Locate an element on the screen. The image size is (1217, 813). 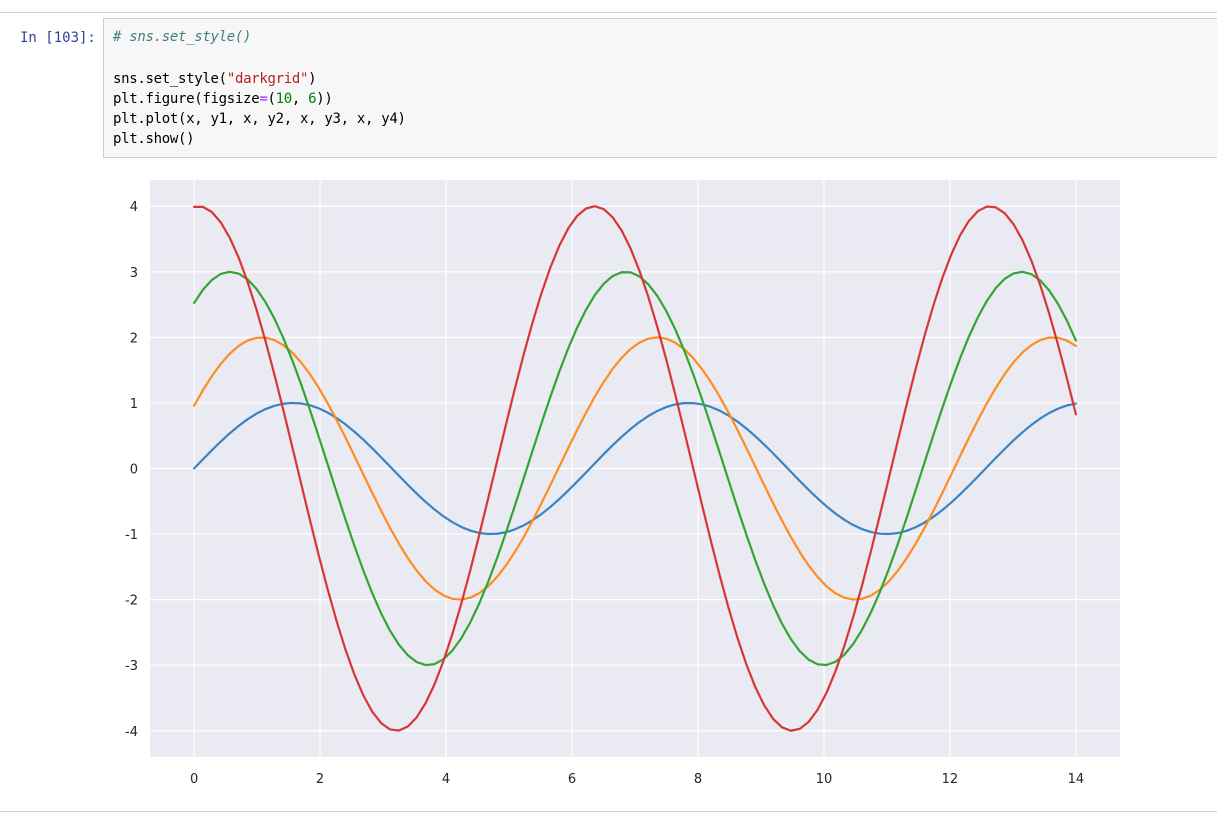
x-tick-label: 10 is located at coordinates (824, 779).